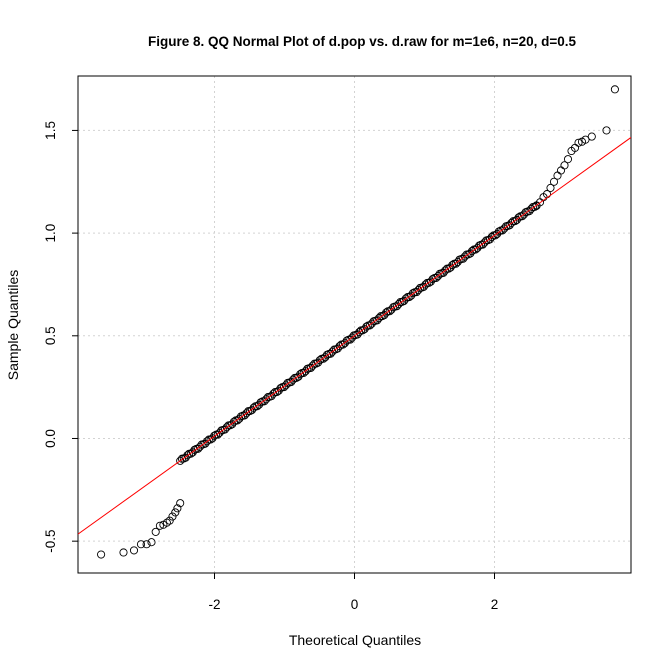  Describe the element at coordinates (61, 337) in the screenshot. I see `y-axis: -0.5 0.0 0.5 1.0 1.5` at that location.